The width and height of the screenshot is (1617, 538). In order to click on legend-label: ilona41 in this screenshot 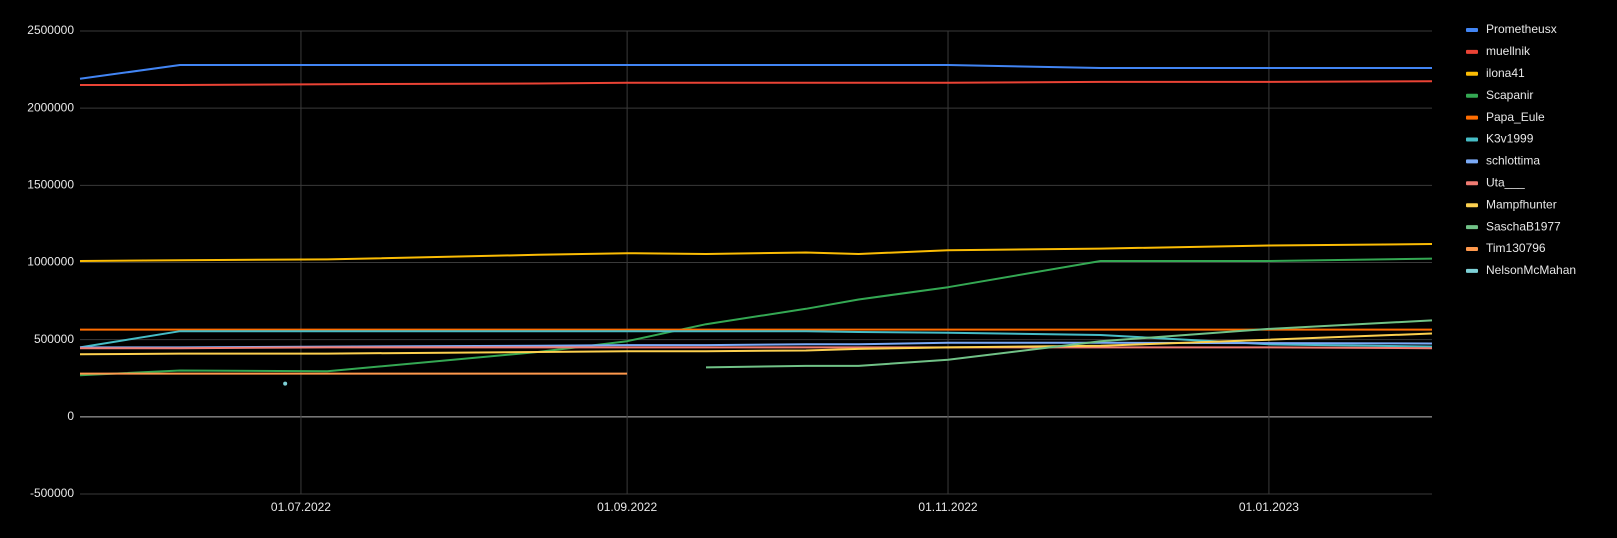, I will do `click(1505, 73)`.